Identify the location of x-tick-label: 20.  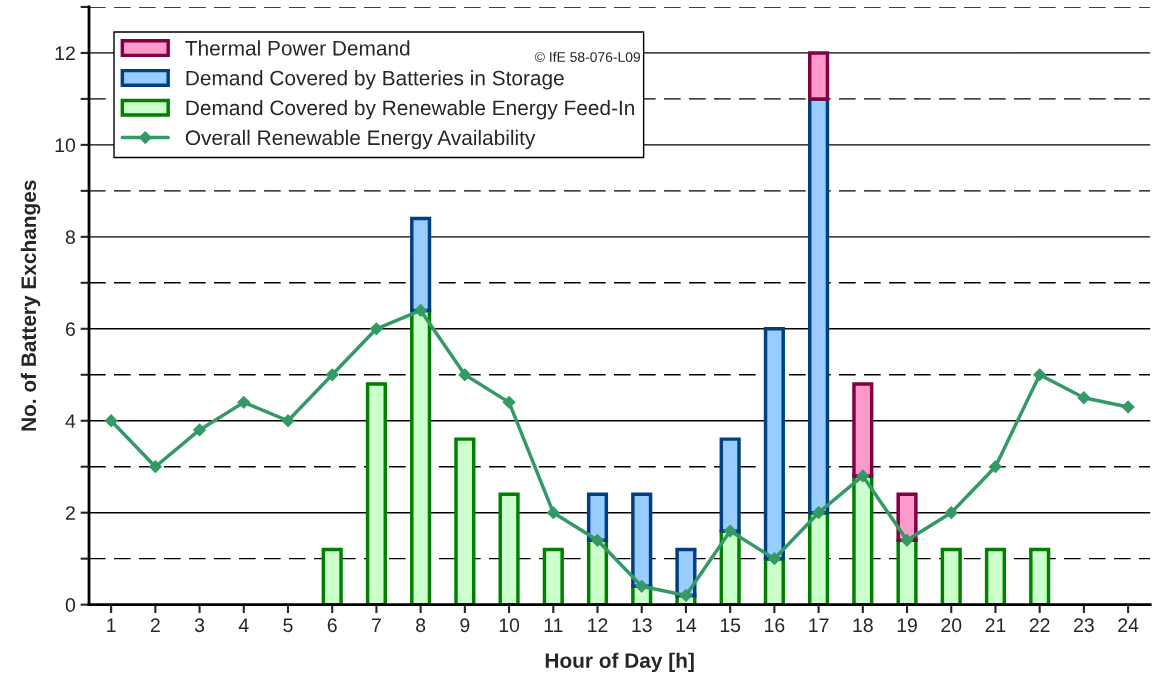
(951, 625).